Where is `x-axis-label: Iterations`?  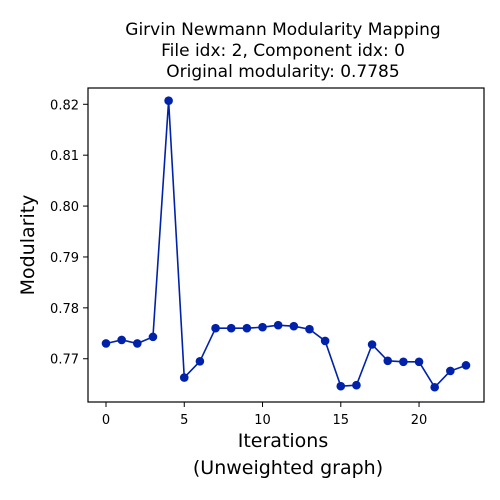 x-axis-label: Iterations is located at coordinates (283, 441).